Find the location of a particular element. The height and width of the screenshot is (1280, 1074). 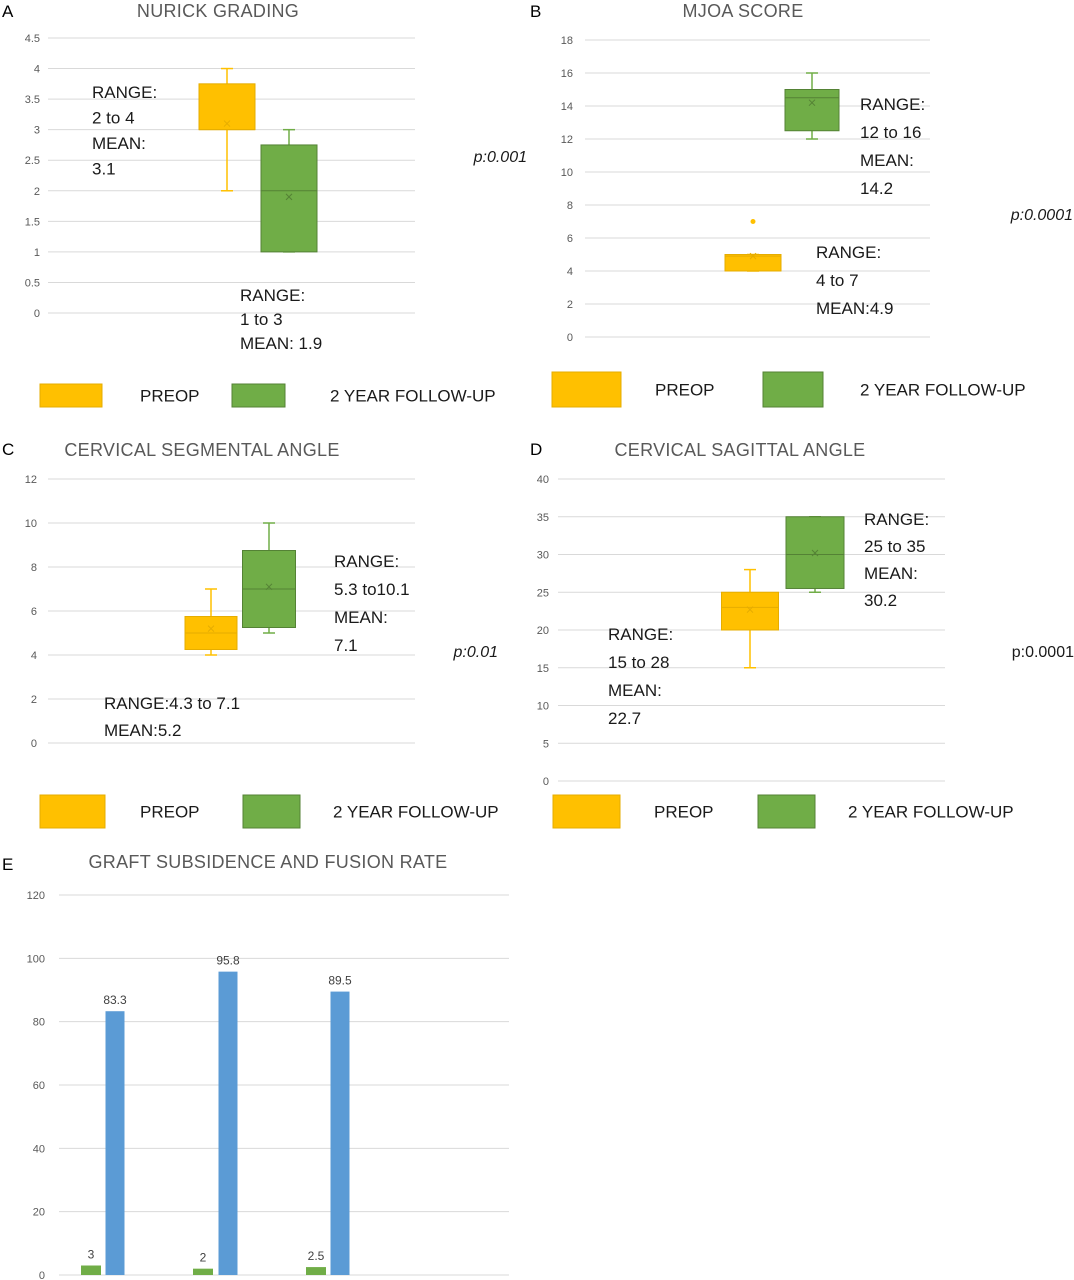

outlier-point is located at coordinates (753, 221).